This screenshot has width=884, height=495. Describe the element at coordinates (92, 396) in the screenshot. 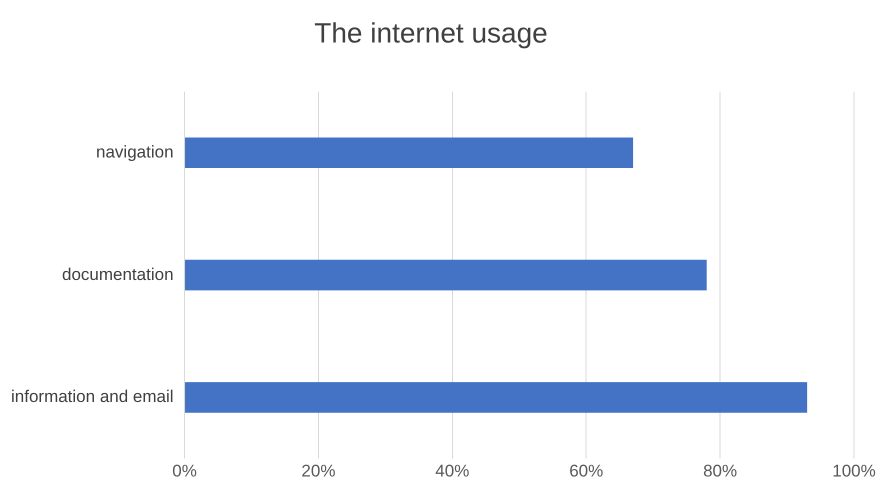

I see `y-tick-label: information and email` at that location.